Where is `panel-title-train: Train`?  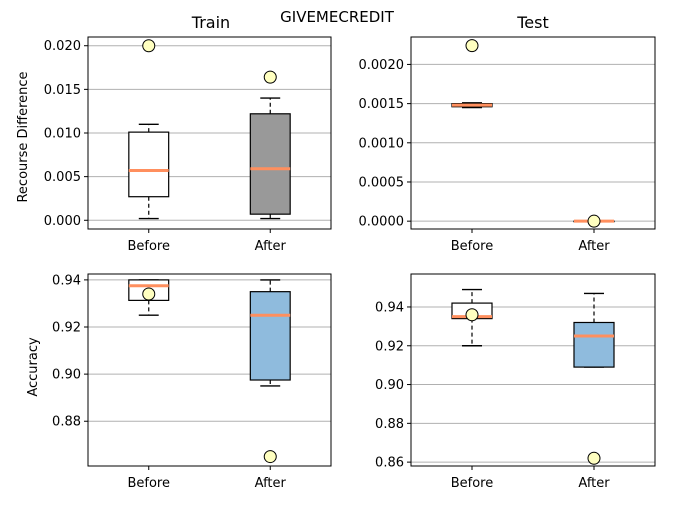 panel-title-train: Train is located at coordinates (210, 22).